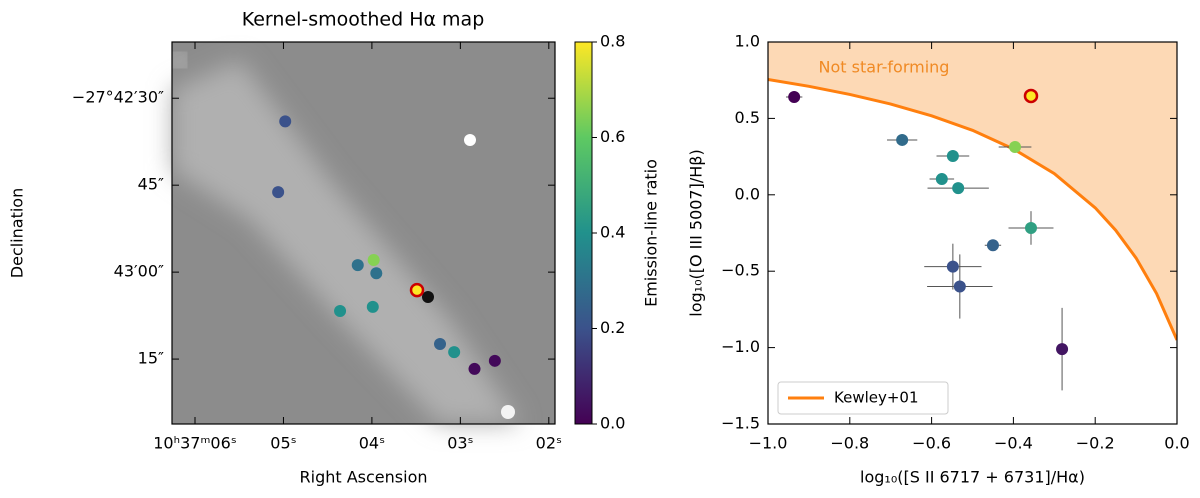 The image size is (1200, 498). What do you see at coordinates (364, 477) in the screenshot?
I see `x-axis-label: Right Ascension` at bounding box center [364, 477].